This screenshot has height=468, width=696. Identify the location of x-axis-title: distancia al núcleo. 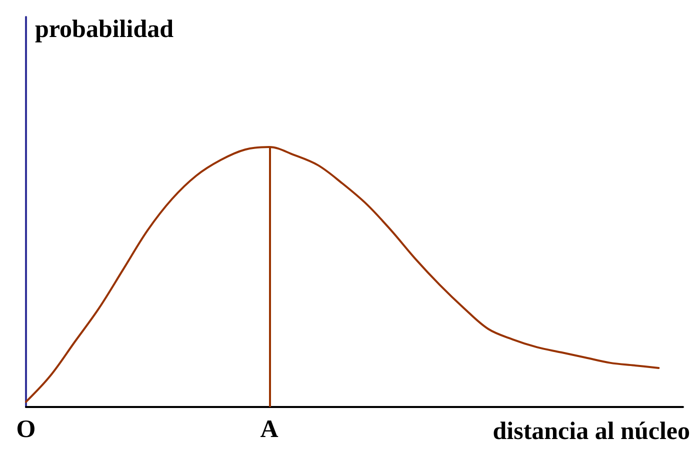
(591, 431).